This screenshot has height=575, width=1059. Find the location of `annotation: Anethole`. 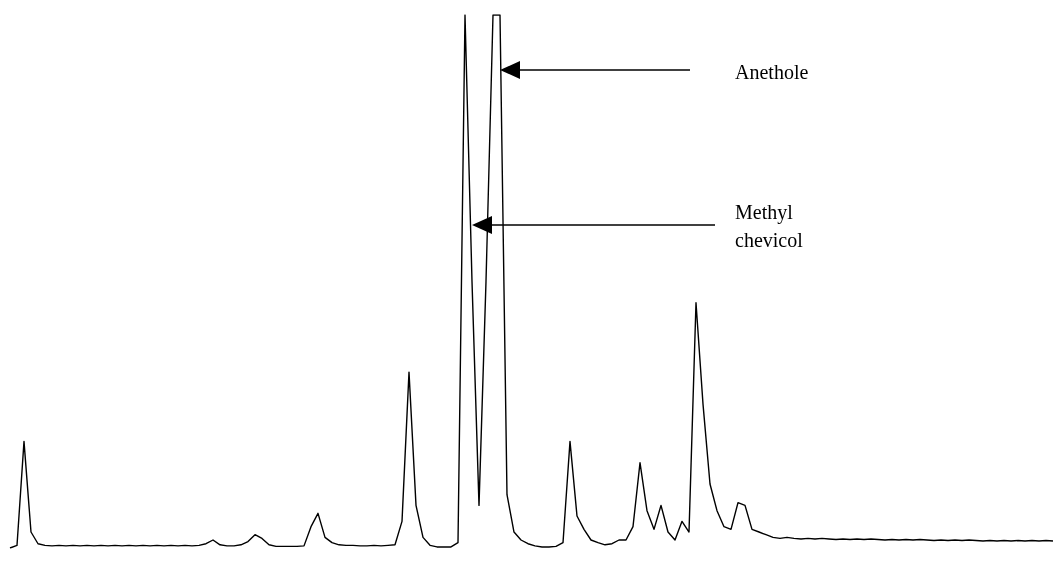

annotation: Anethole is located at coordinates (772, 72).